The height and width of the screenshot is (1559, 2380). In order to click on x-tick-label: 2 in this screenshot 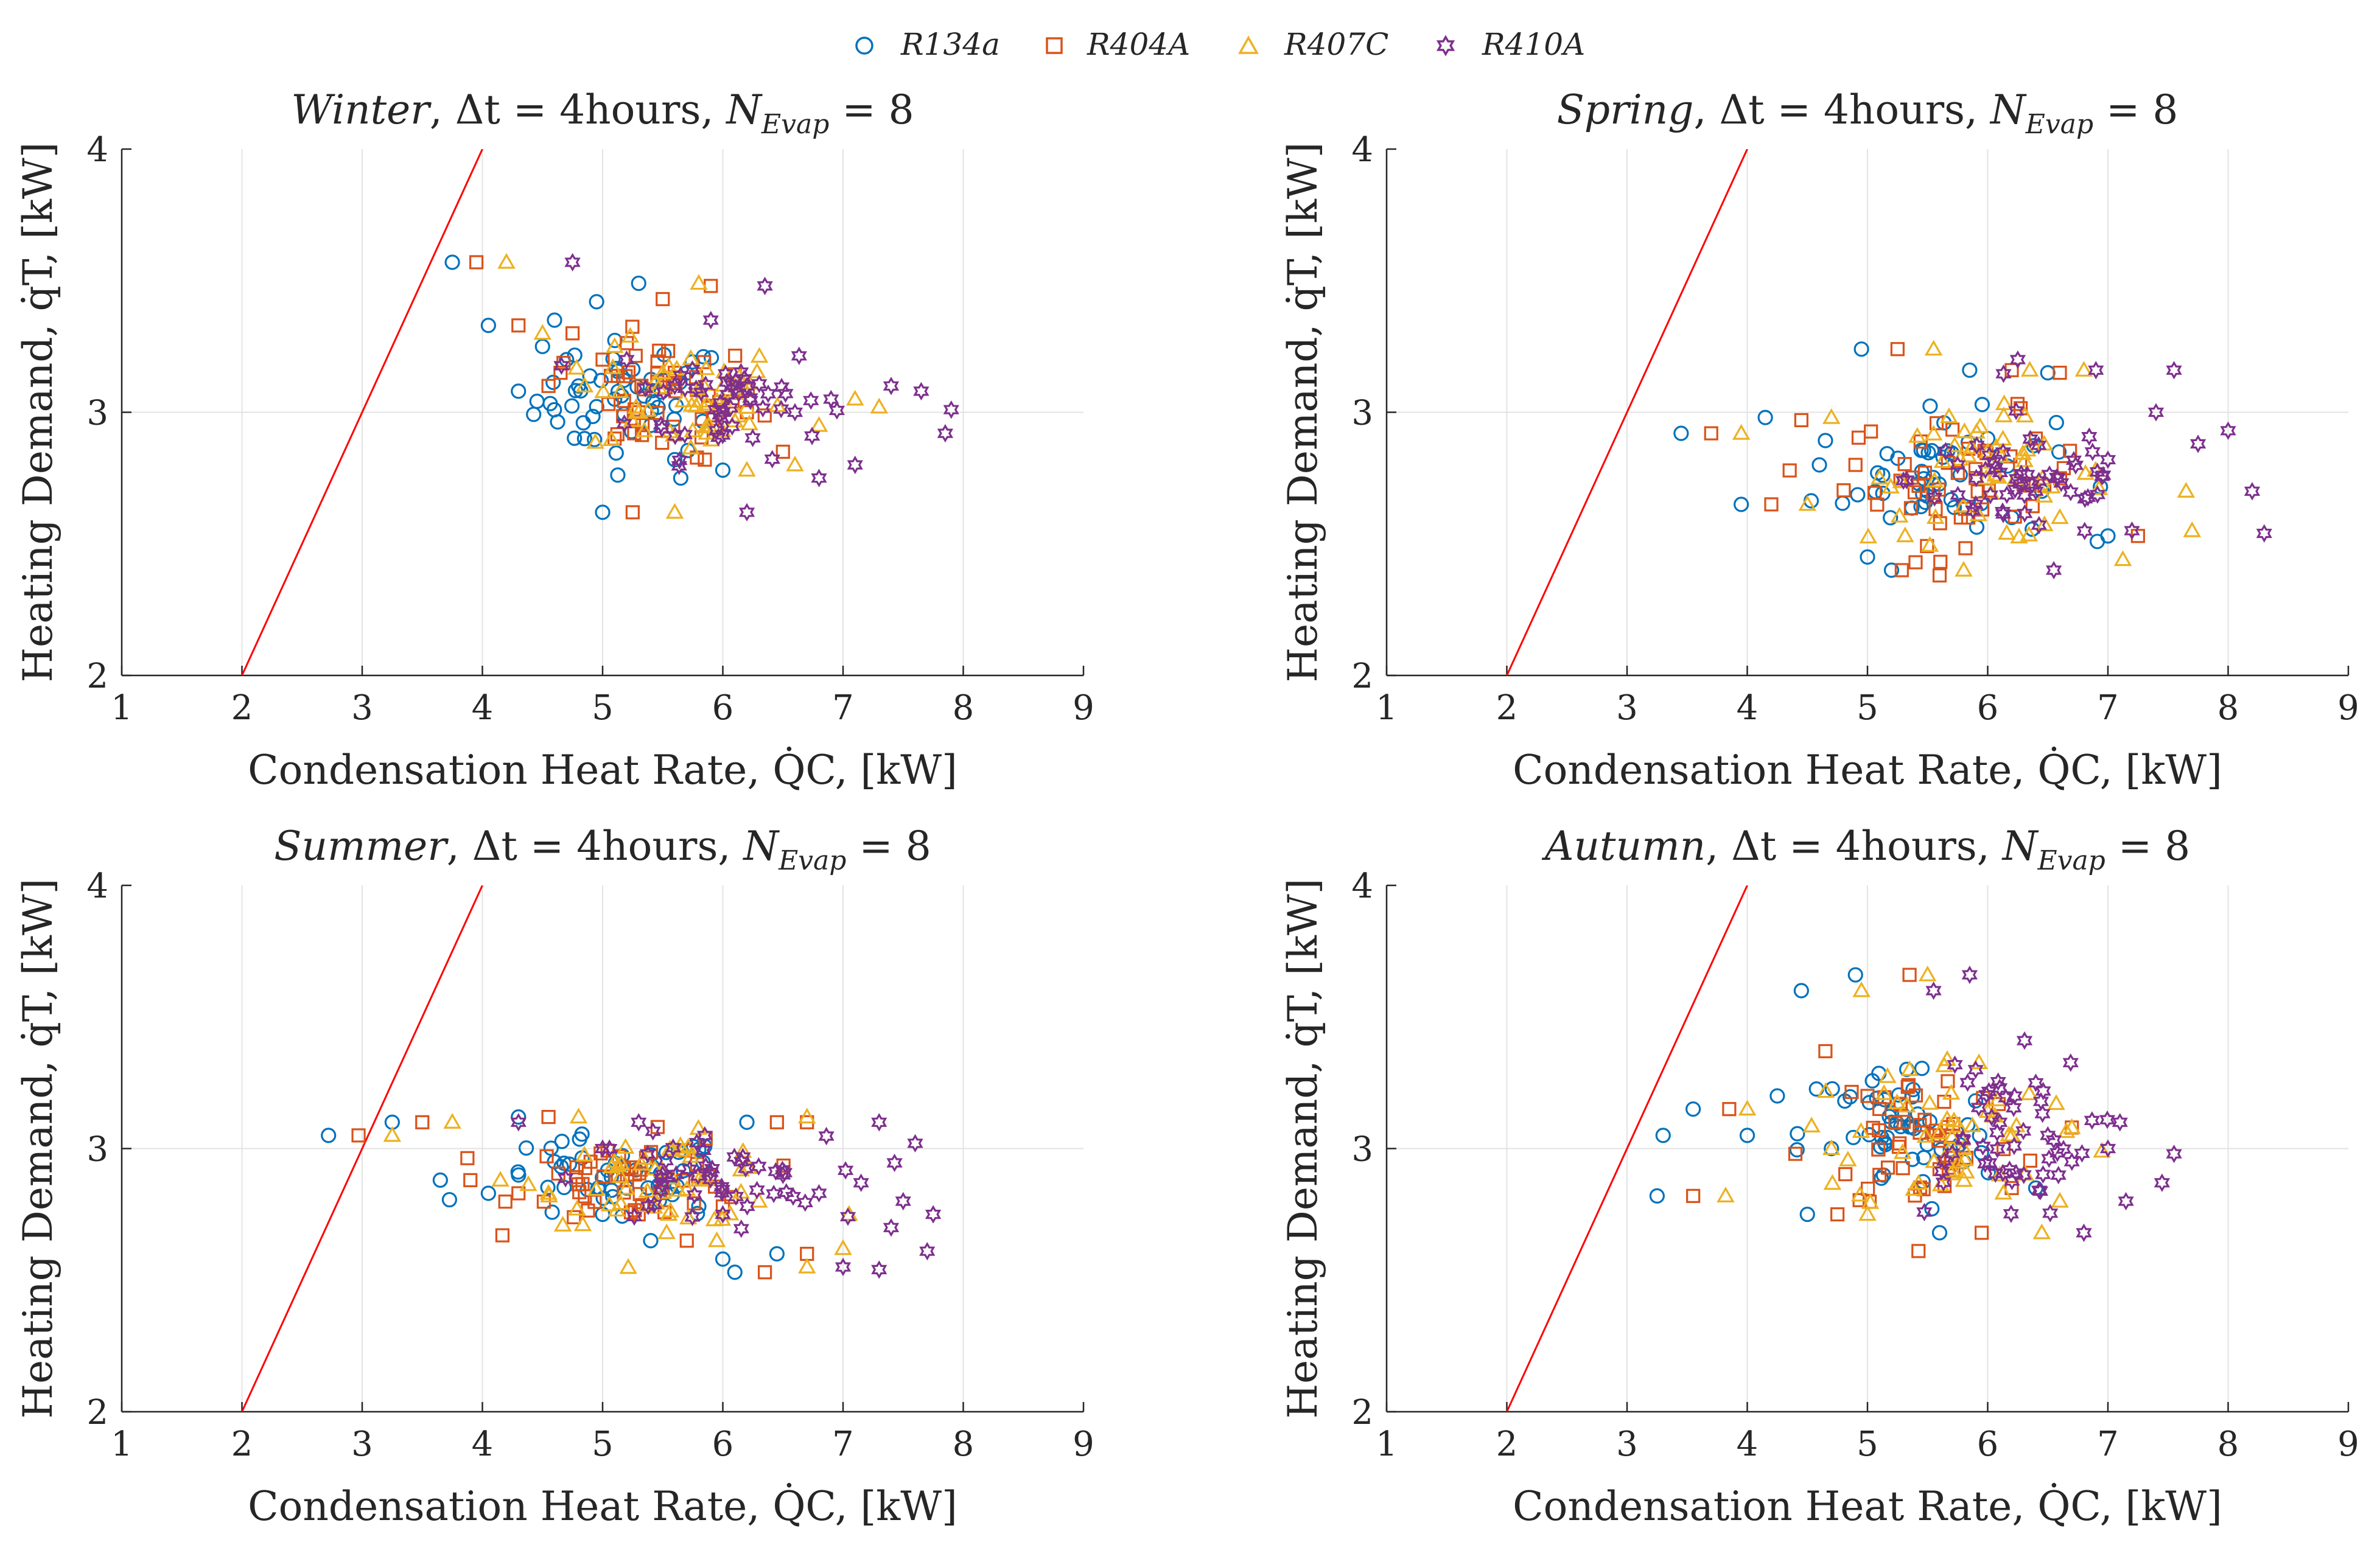, I will do `click(1507, 1444)`.